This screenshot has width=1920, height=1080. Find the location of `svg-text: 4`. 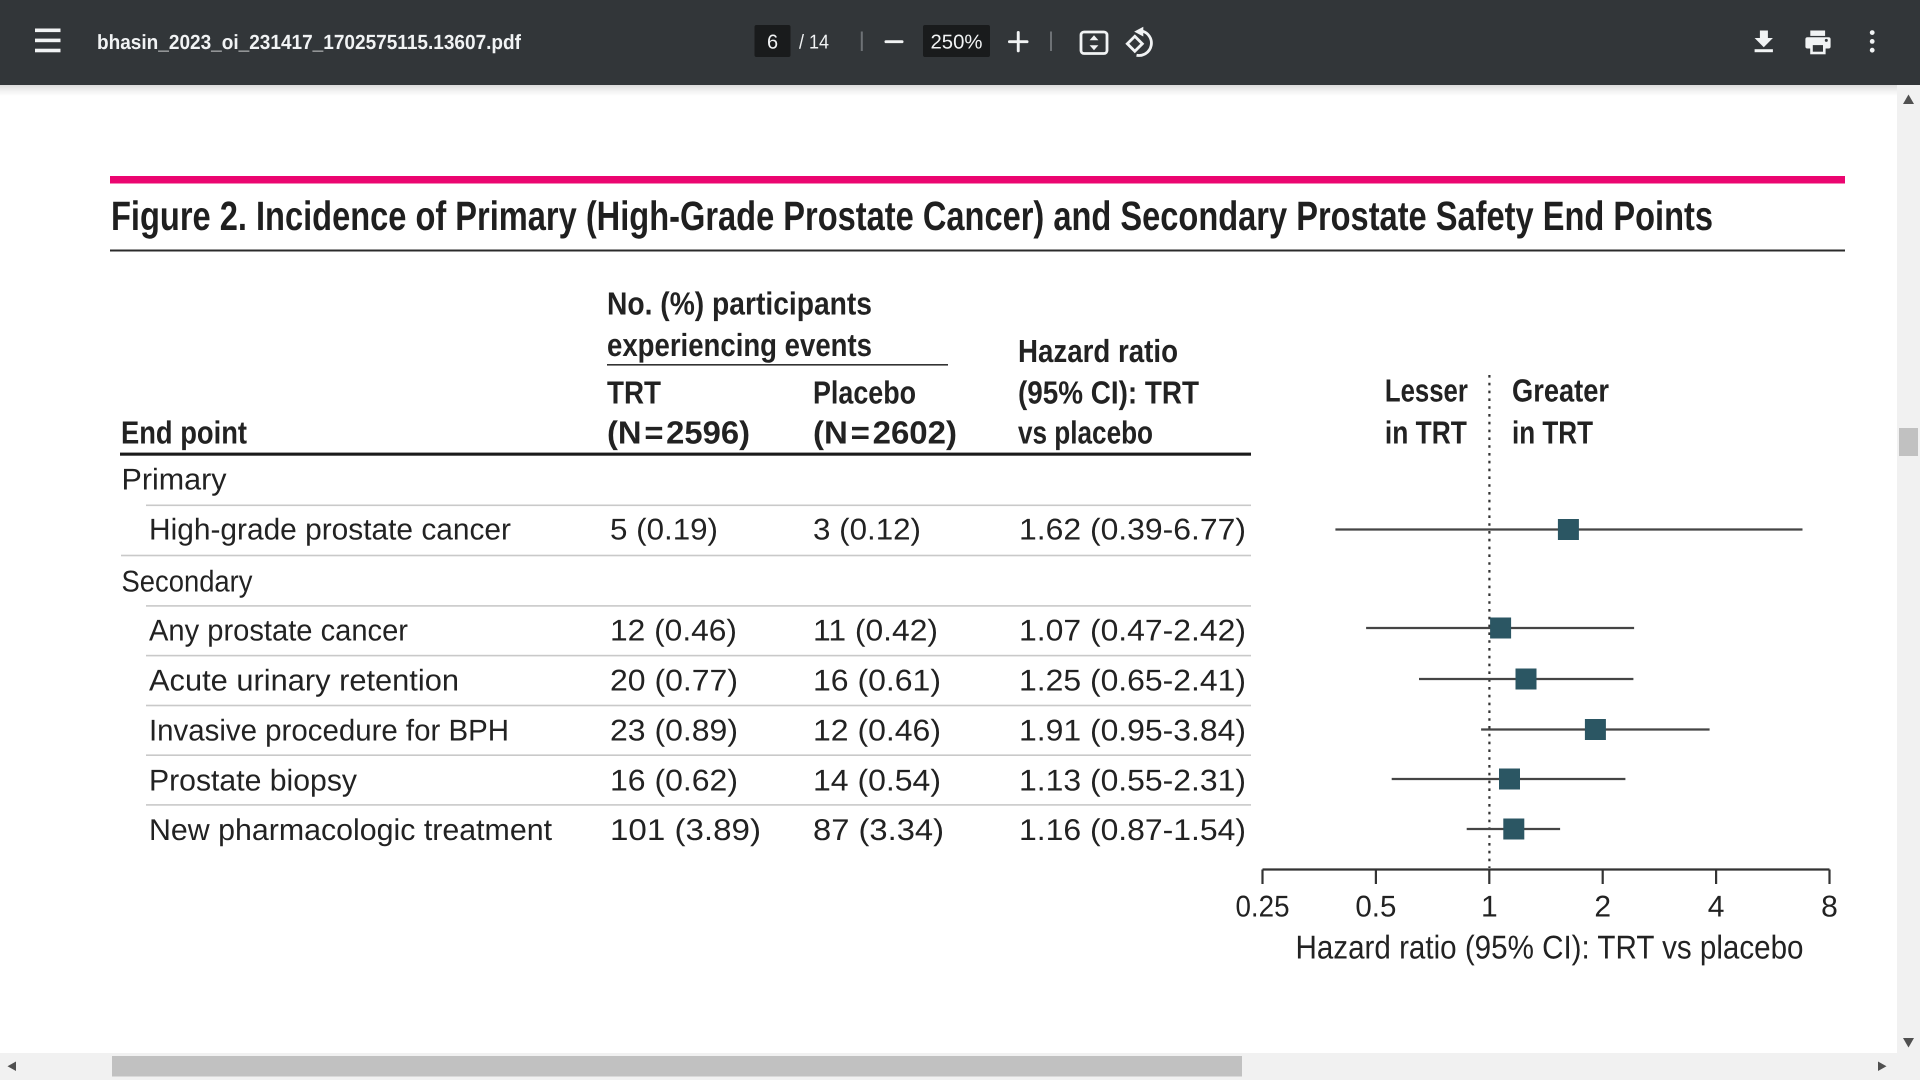

svg-text: 4 is located at coordinates (1716, 907).